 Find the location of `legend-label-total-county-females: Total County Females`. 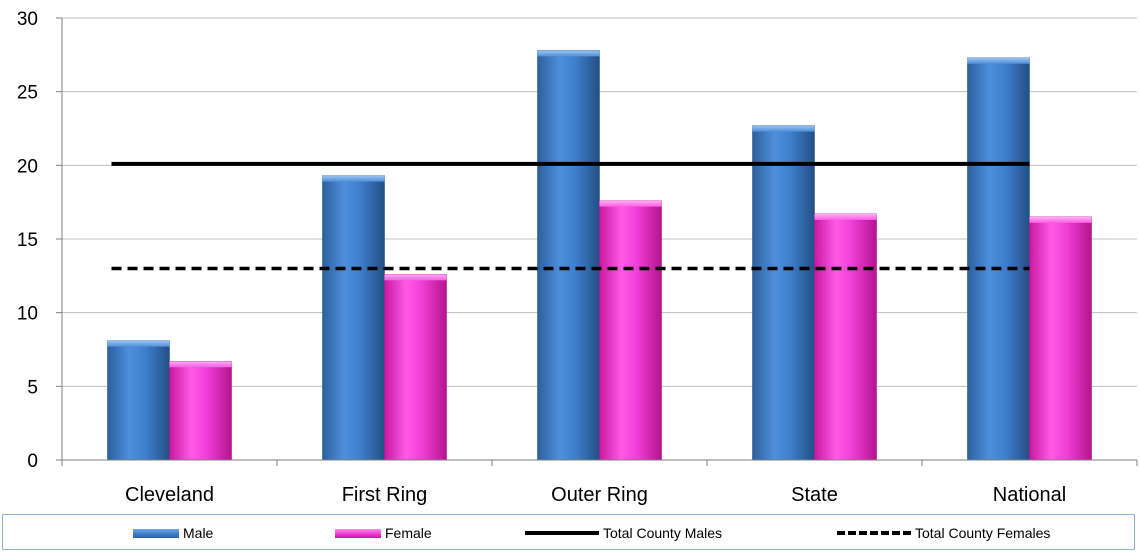

legend-label-total-county-females: Total County Females is located at coordinates (983, 533).